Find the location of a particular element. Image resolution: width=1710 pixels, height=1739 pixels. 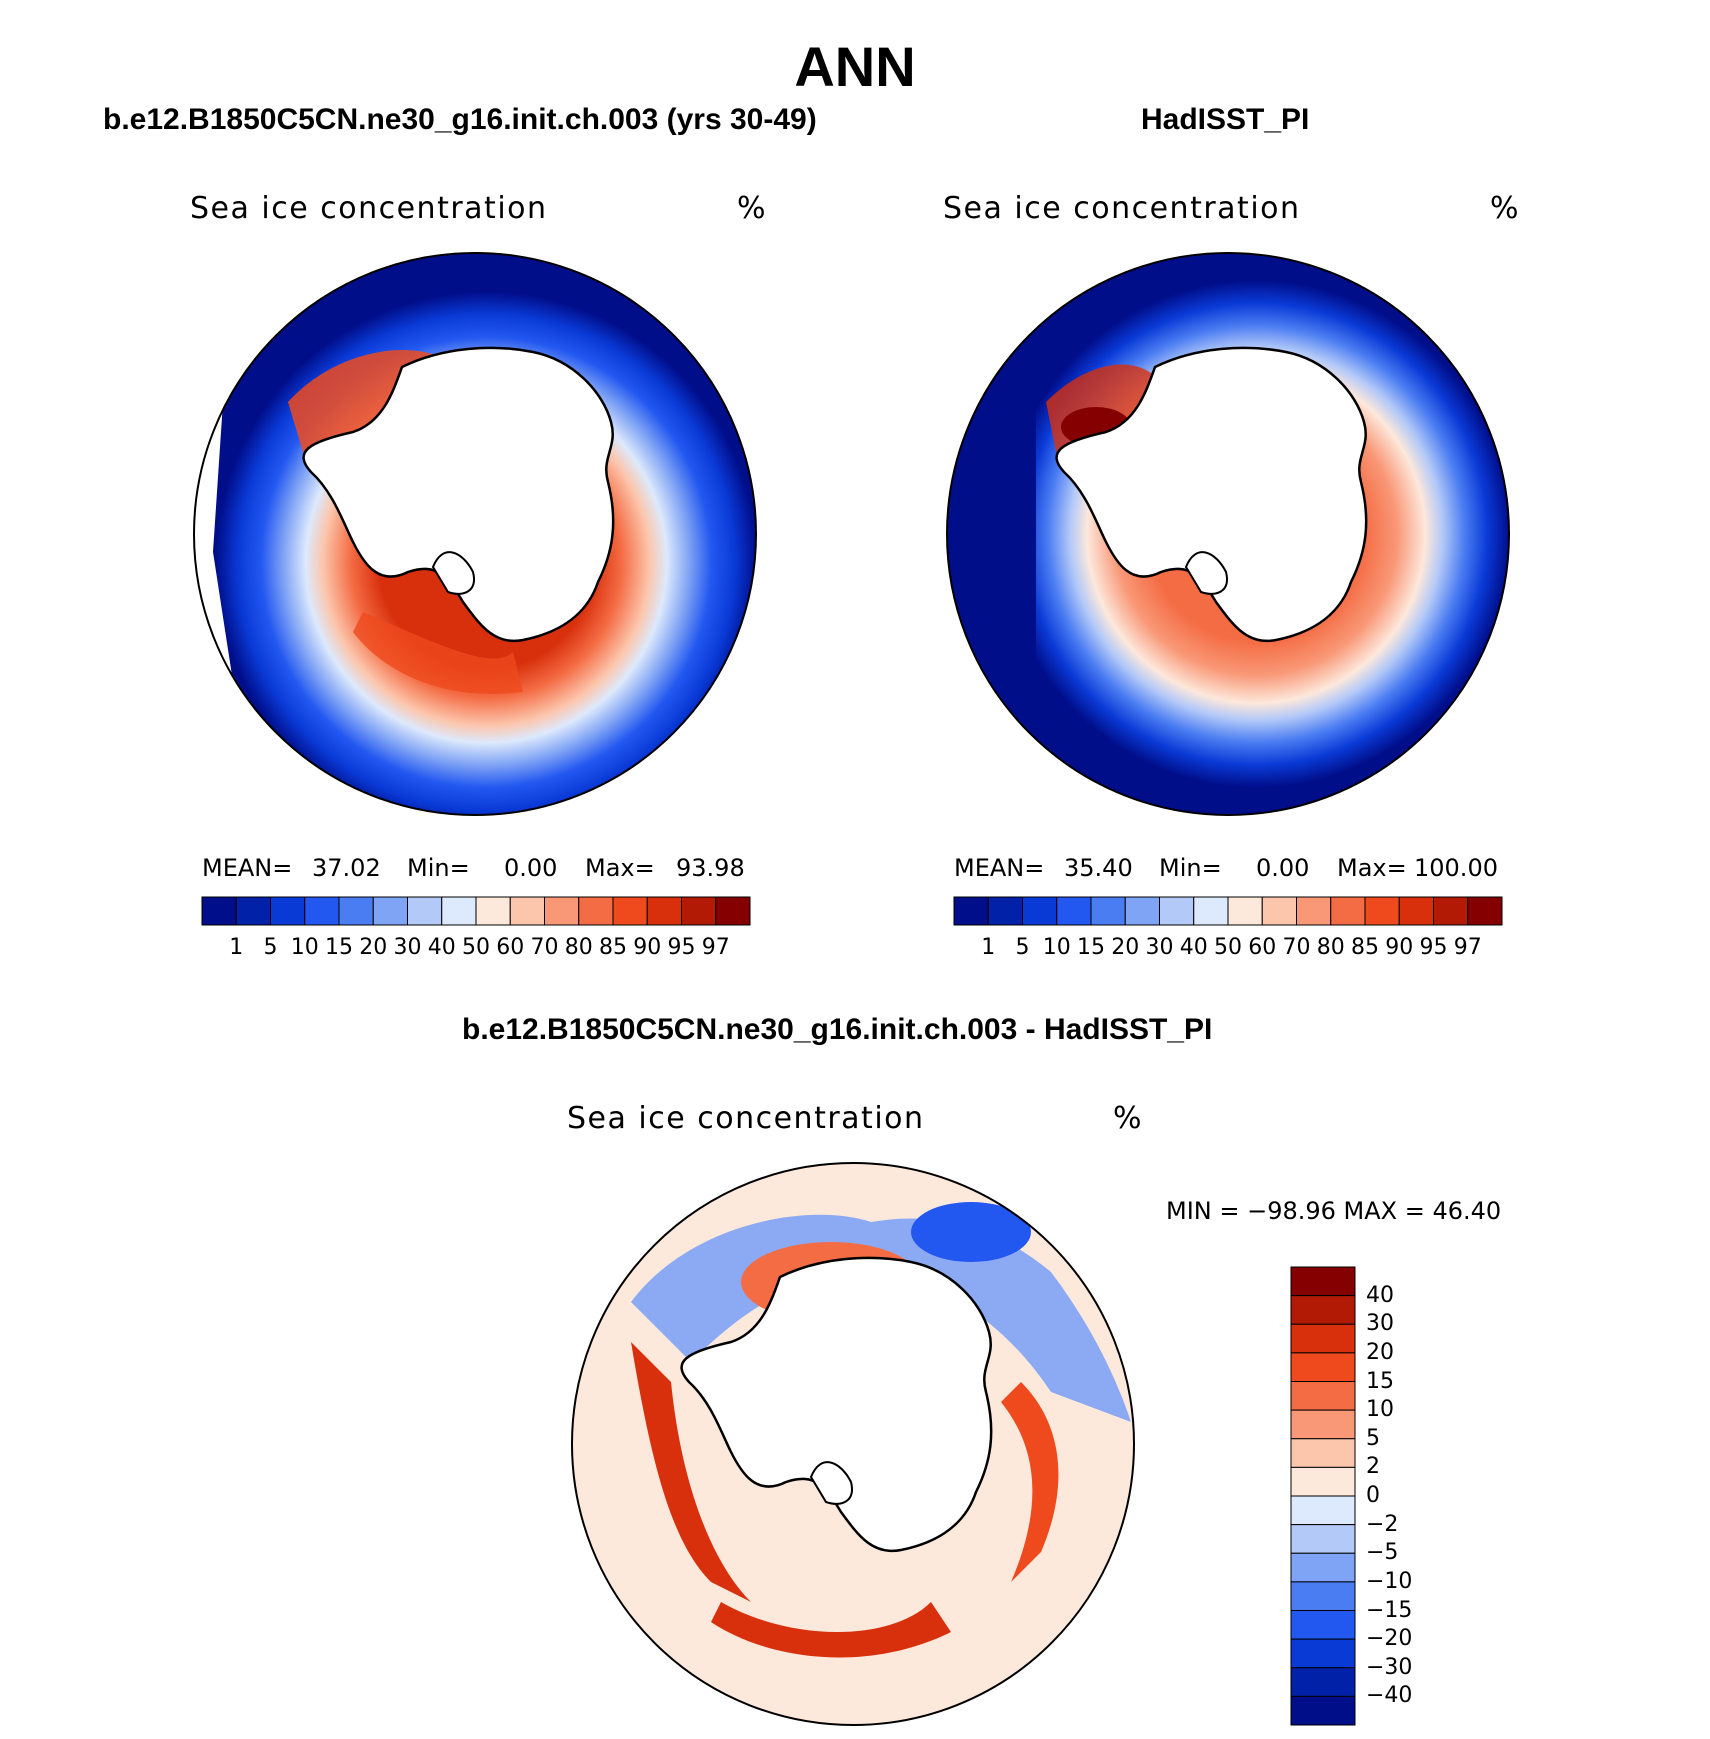

obs-colorbar is located at coordinates (1228, 911).